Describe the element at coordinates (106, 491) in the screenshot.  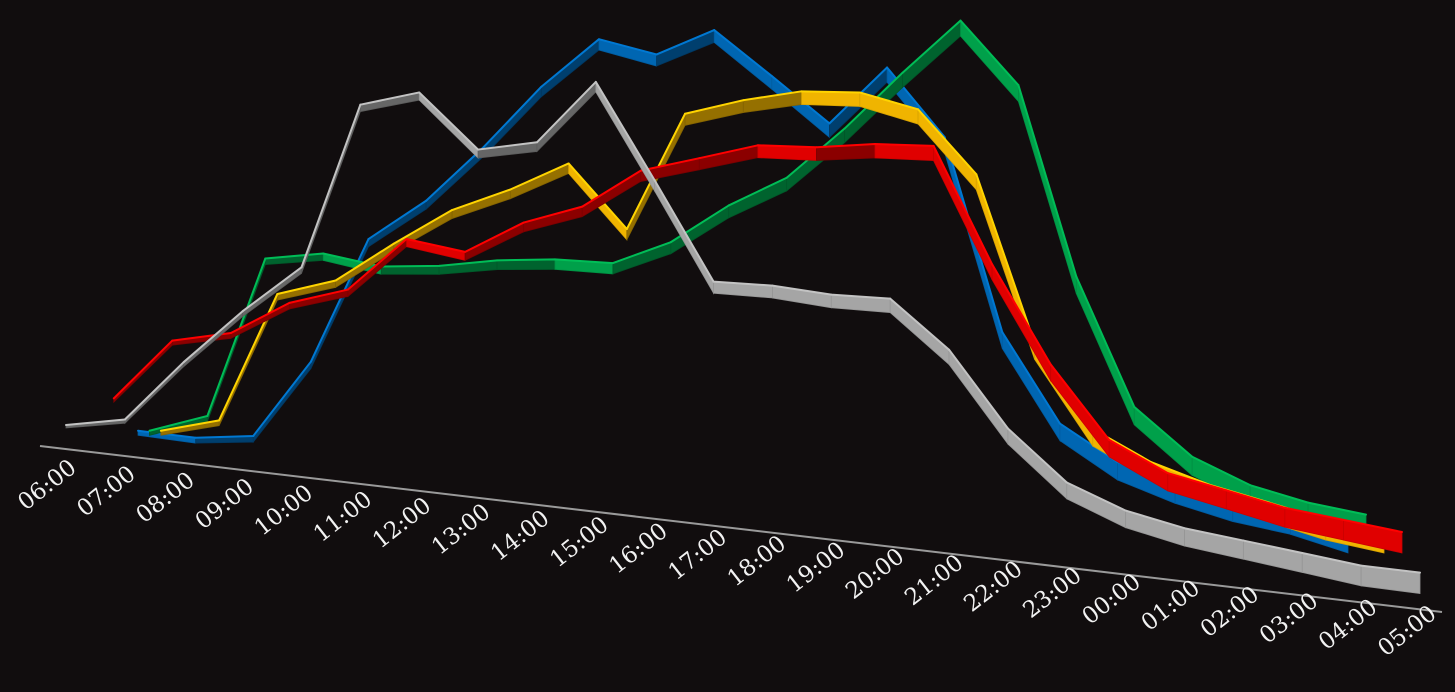
I see `x-tick-label: 07:00` at that location.